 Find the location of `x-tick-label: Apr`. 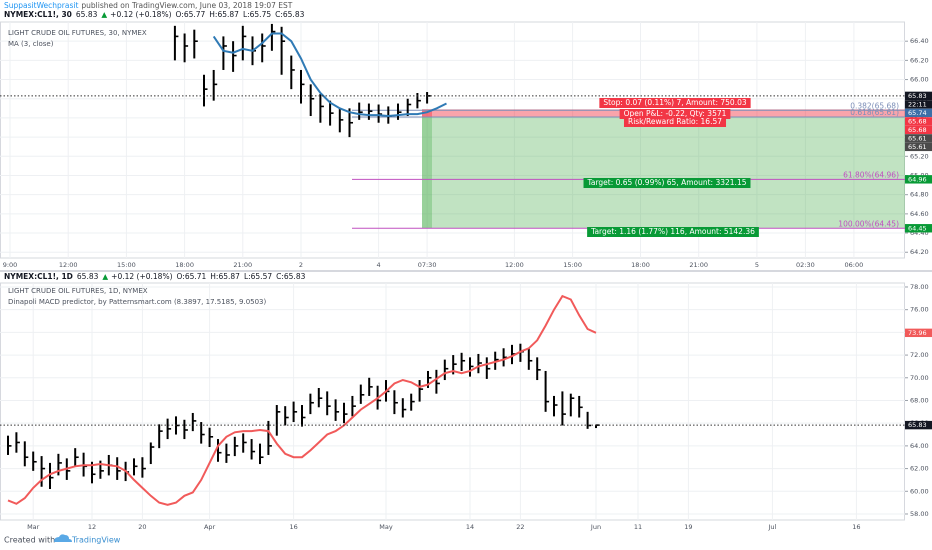

x-tick-label: Apr is located at coordinates (210, 527).